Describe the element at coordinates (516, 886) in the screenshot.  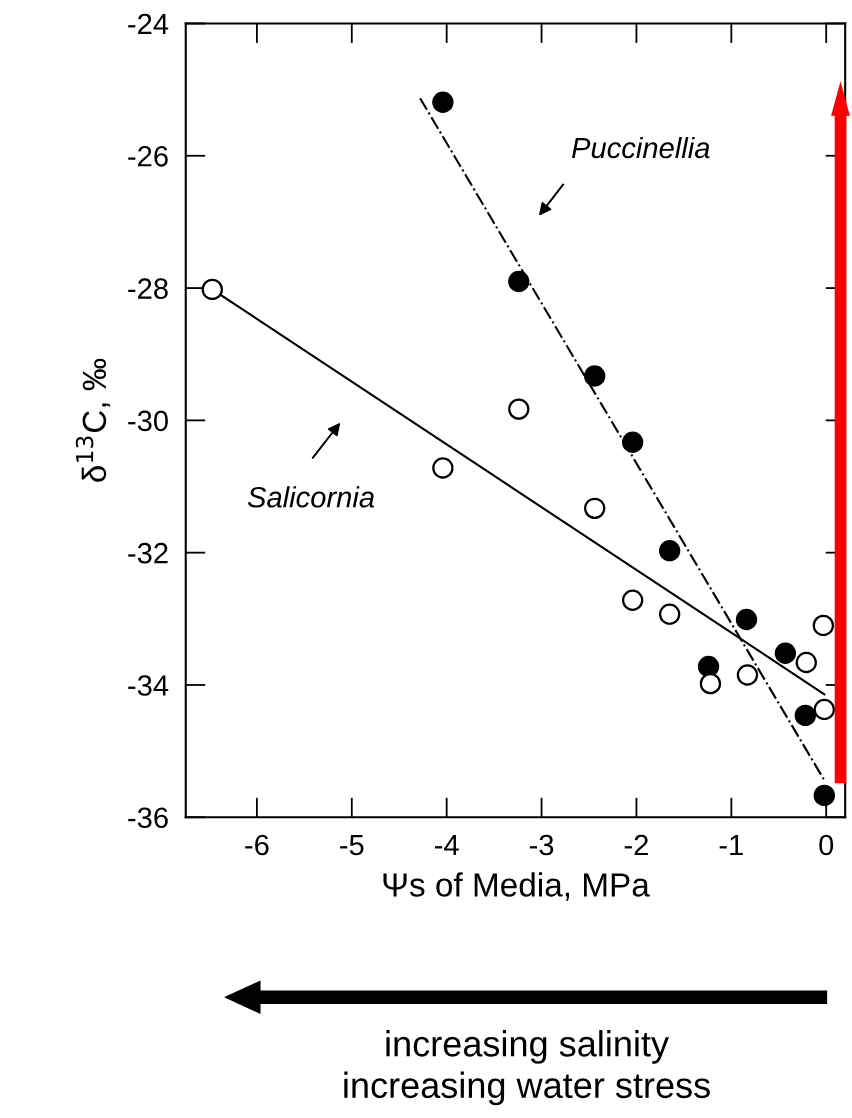
I see `x-axis-title: Ψs of Media, MPa` at that location.